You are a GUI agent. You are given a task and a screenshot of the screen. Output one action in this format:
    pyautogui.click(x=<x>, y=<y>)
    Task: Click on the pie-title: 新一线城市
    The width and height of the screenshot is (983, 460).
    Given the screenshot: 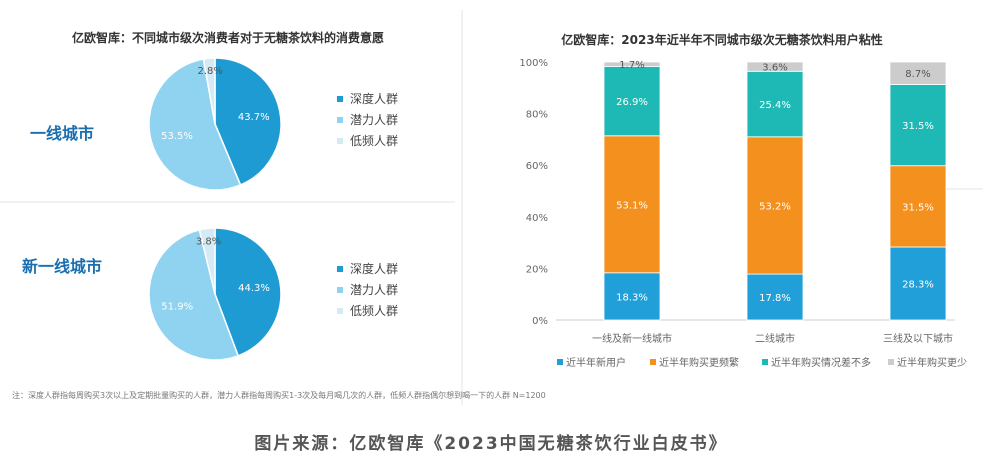 What is the action you would take?
    pyautogui.click(x=62, y=266)
    